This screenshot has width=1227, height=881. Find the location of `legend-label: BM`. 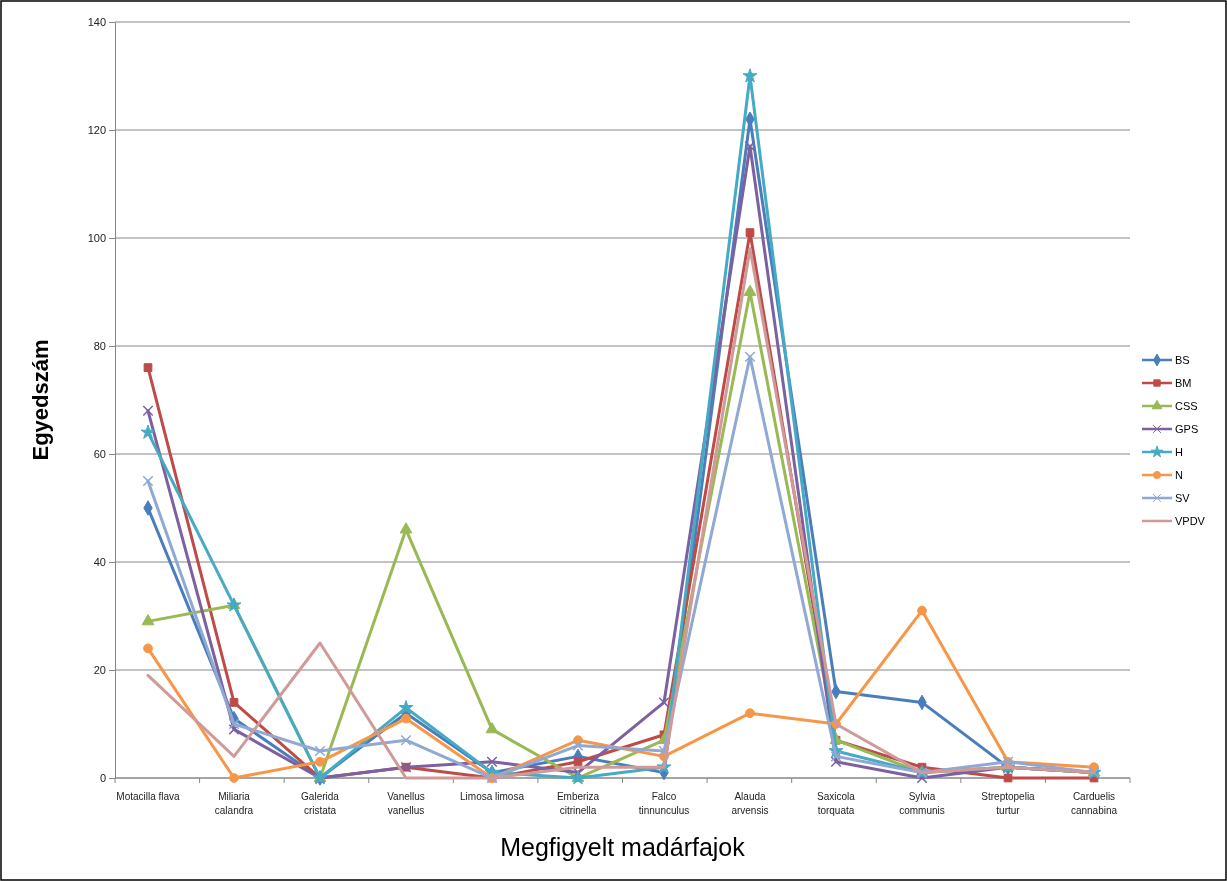

legend-label: BM is located at coordinates (1183, 383).